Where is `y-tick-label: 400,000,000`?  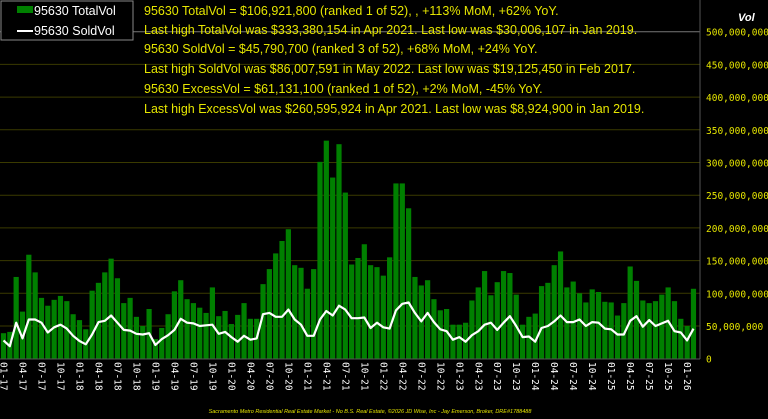 y-tick-label: 400,000,000 is located at coordinates (737, 98).